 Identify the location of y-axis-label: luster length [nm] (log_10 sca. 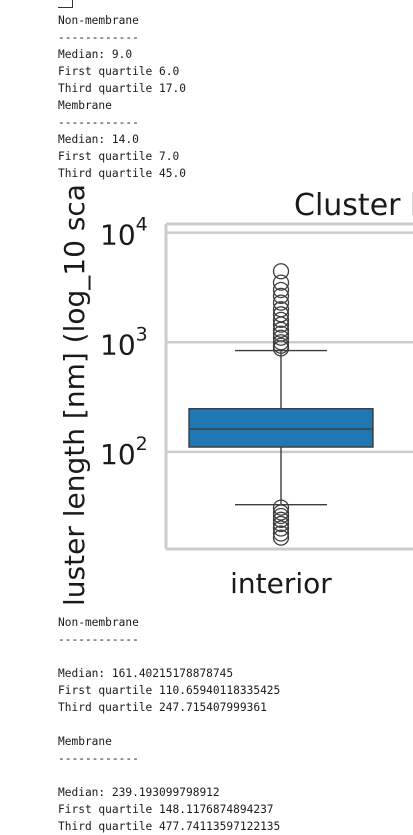
(74, 395).